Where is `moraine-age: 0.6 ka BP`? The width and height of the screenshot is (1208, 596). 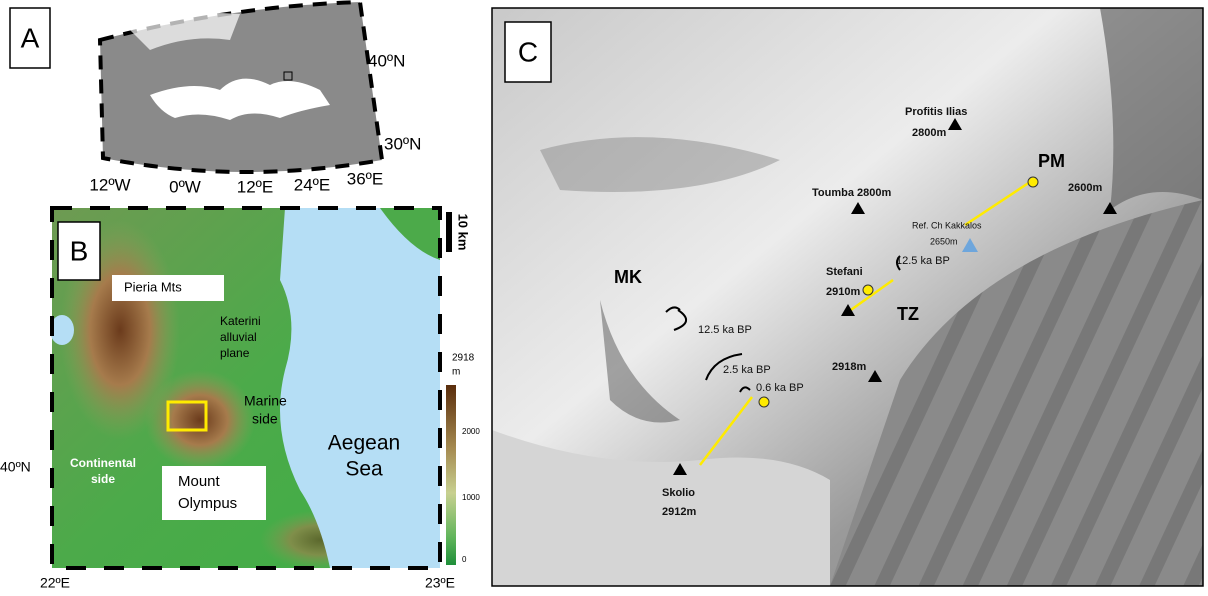 moraine-age: 0.6 ka BP is located at coordinates (780, 388).